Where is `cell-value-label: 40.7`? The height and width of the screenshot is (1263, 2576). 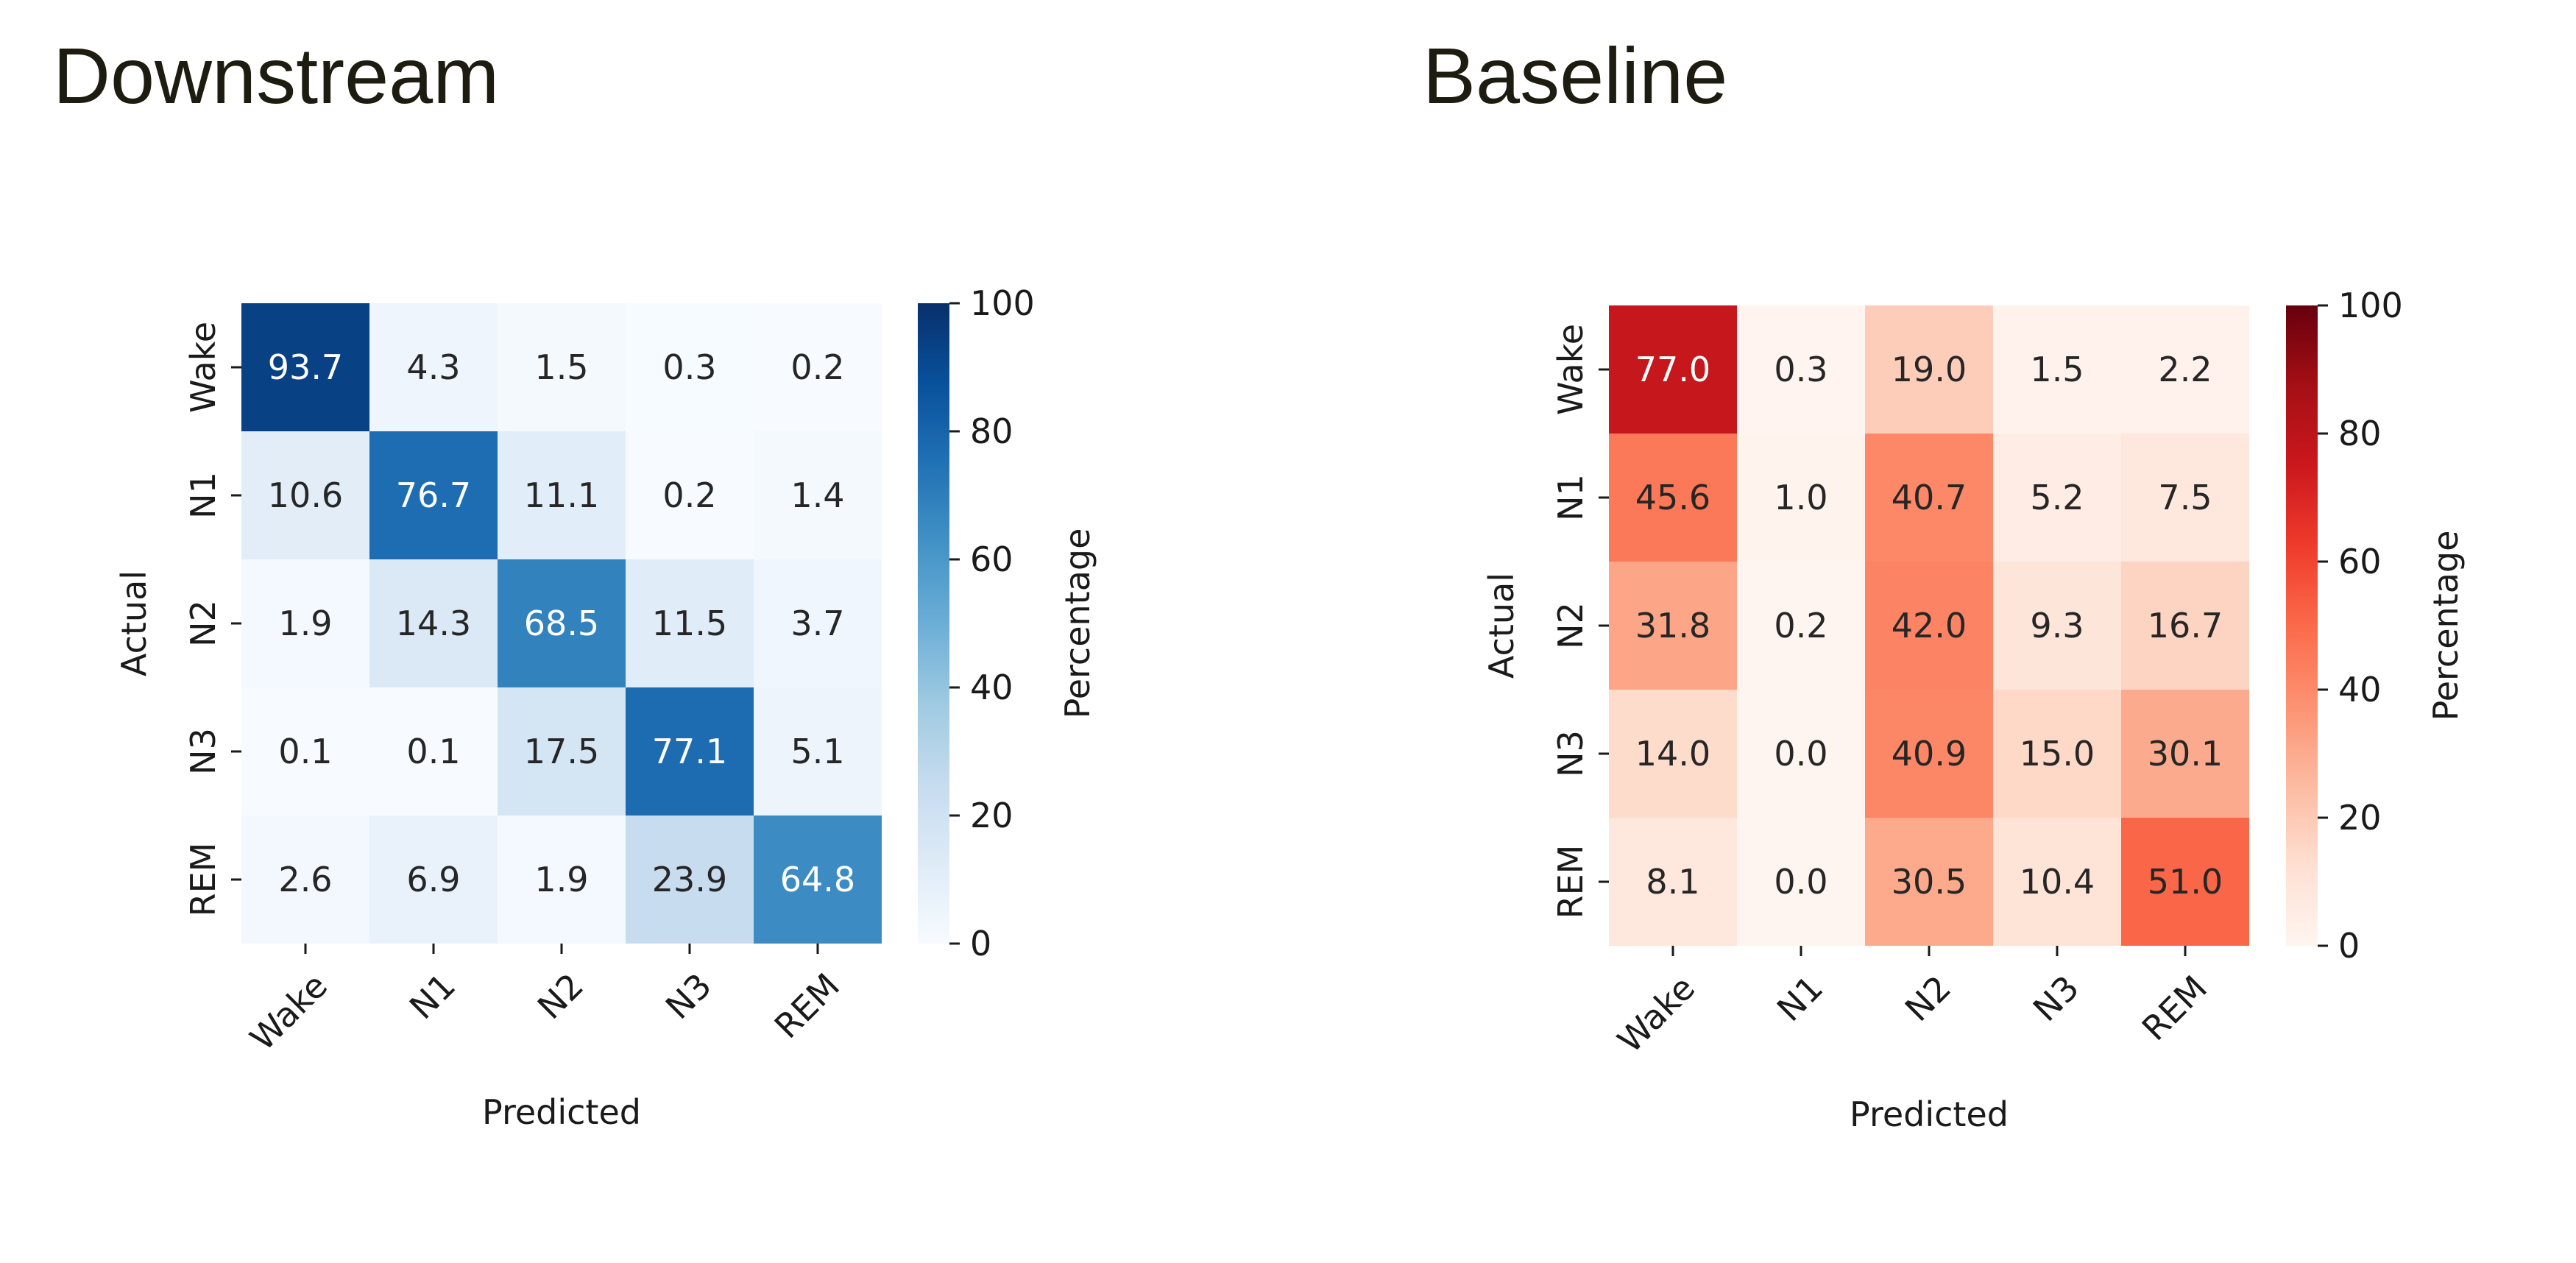
cell-value-label: 40.7 is located at coordinates (1930, 498).